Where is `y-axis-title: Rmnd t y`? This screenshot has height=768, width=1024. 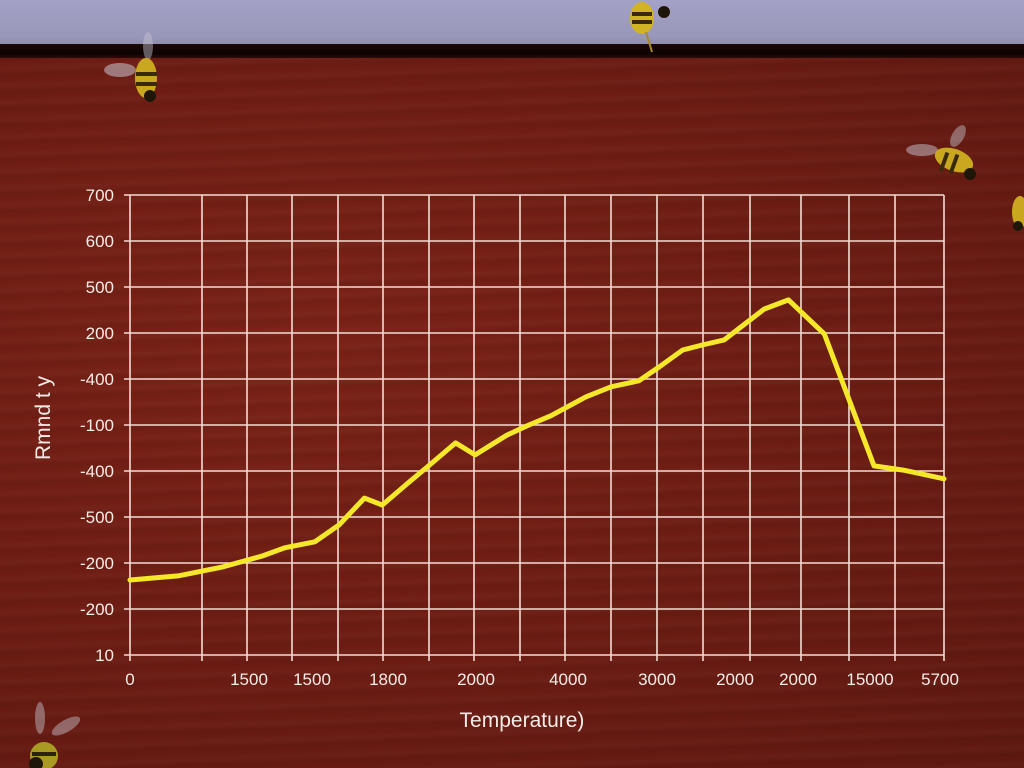
y-axis-title: Rmnd t y is located at coordinates (43, 417).